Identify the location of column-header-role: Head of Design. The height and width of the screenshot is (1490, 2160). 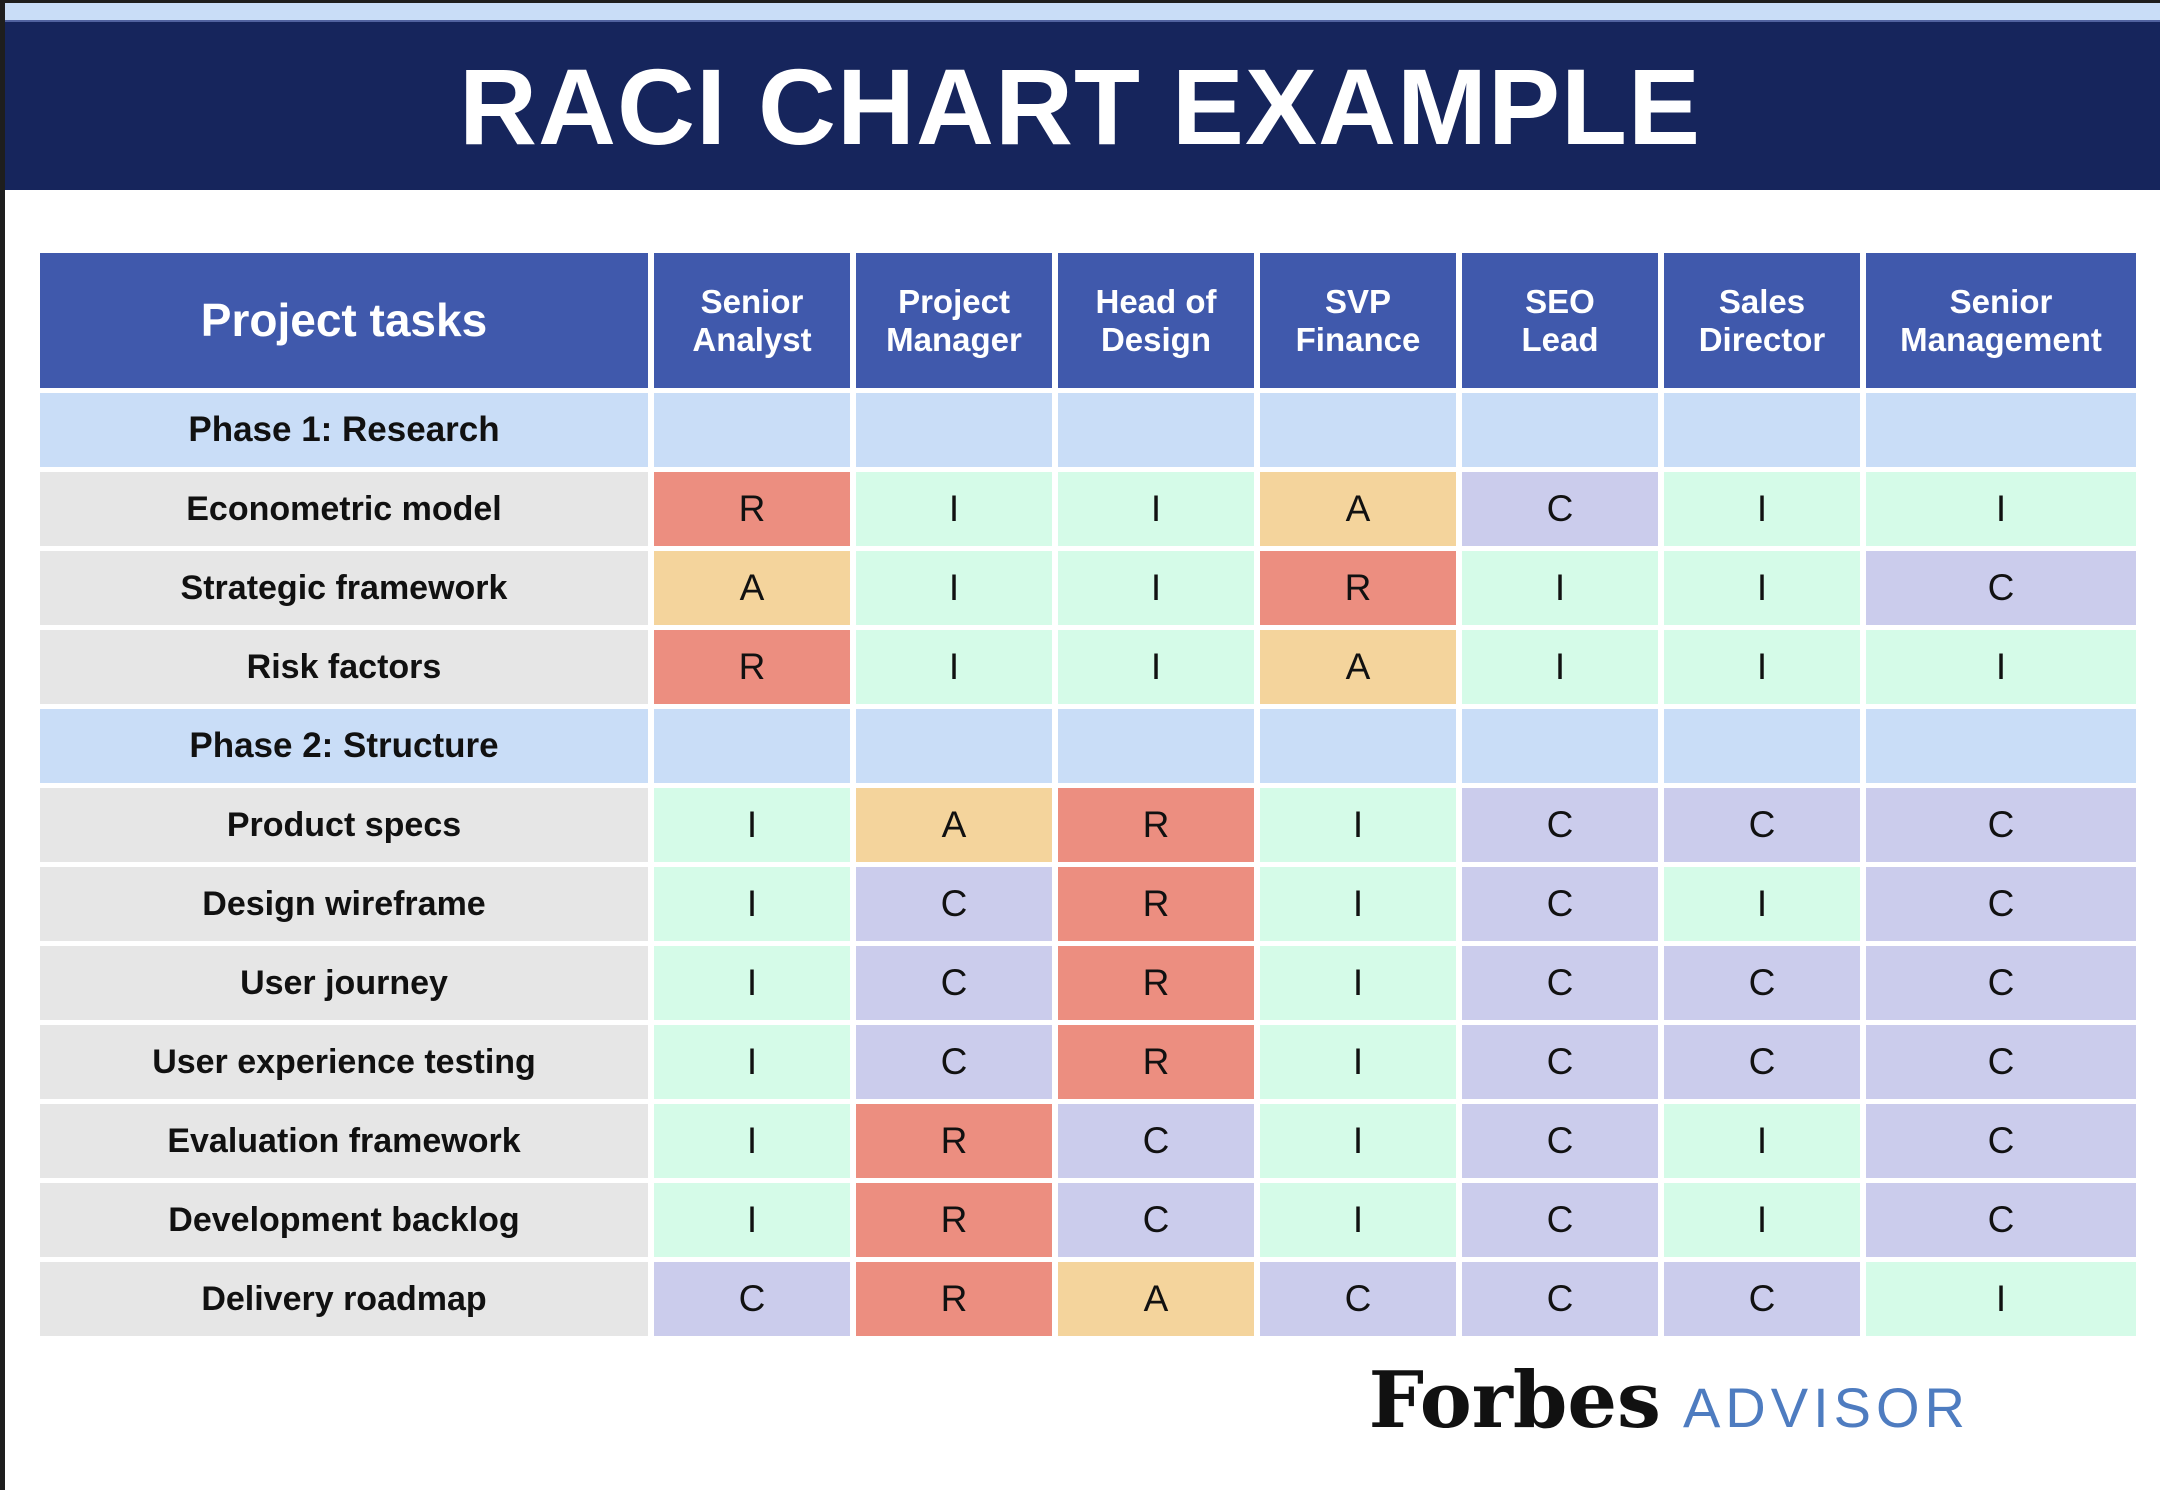
(1156, 320).